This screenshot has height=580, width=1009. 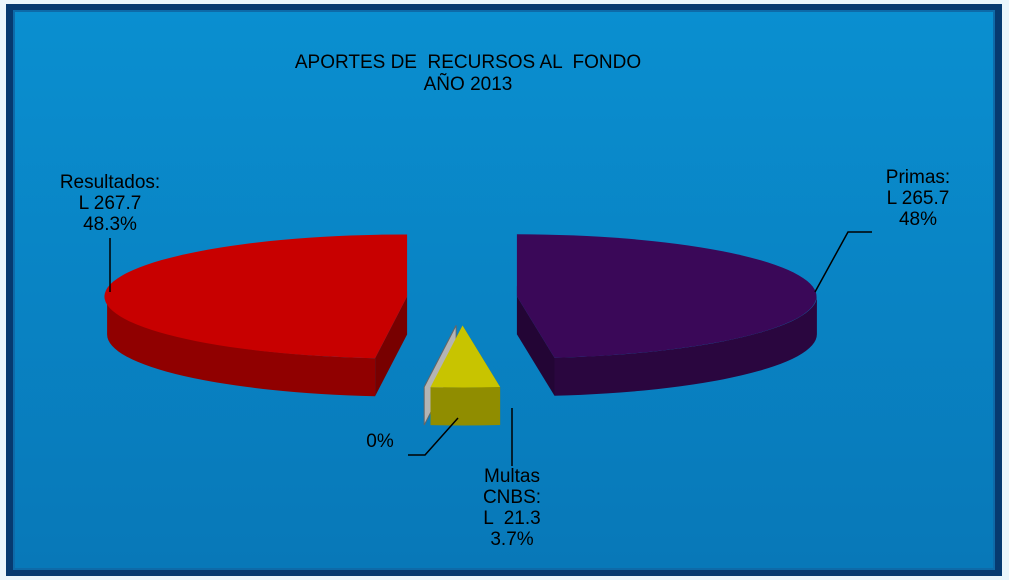 What do you see at coordinates (468, 62) in the screenshot?
I see `chart-title: APORTES DE RECURSOS AL FONDO` at bounding box center [468, 62].